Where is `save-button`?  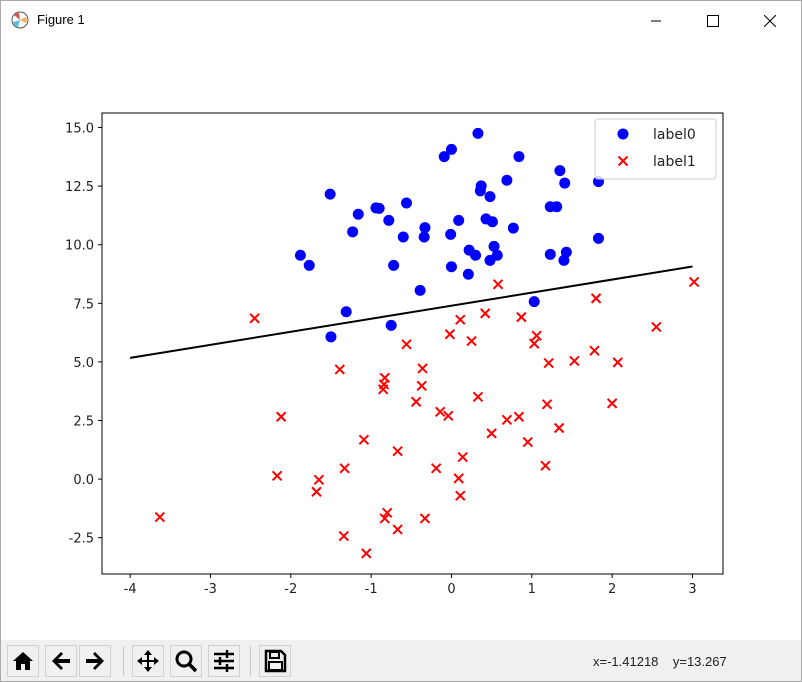
save-button is located at coordinates (275, 661).